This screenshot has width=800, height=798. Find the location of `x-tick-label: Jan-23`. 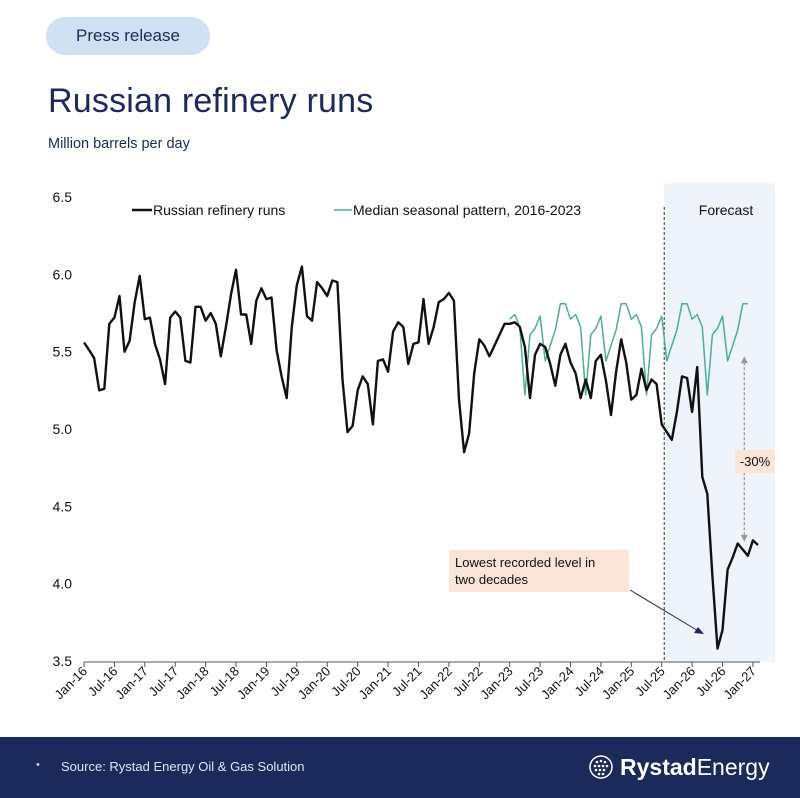

x-tick-label: Jan-23 is located at coordinates (496, 683).